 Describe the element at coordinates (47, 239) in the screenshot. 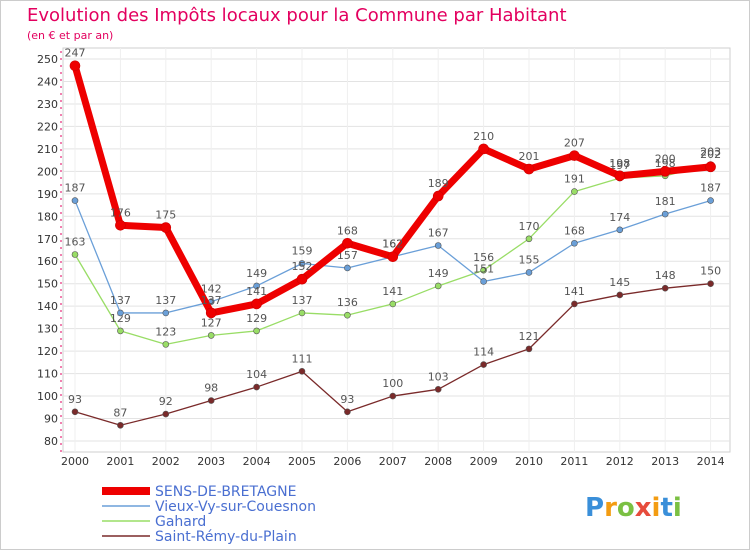

I see `y-tick-label: 170` at that location.